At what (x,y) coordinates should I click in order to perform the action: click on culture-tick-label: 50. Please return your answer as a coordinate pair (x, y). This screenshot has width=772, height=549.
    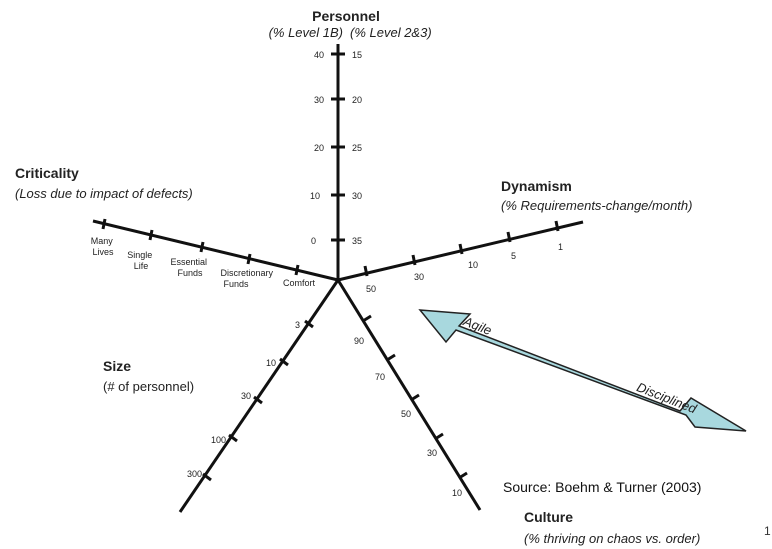
    Looking at the image, I should click on (406, 414).